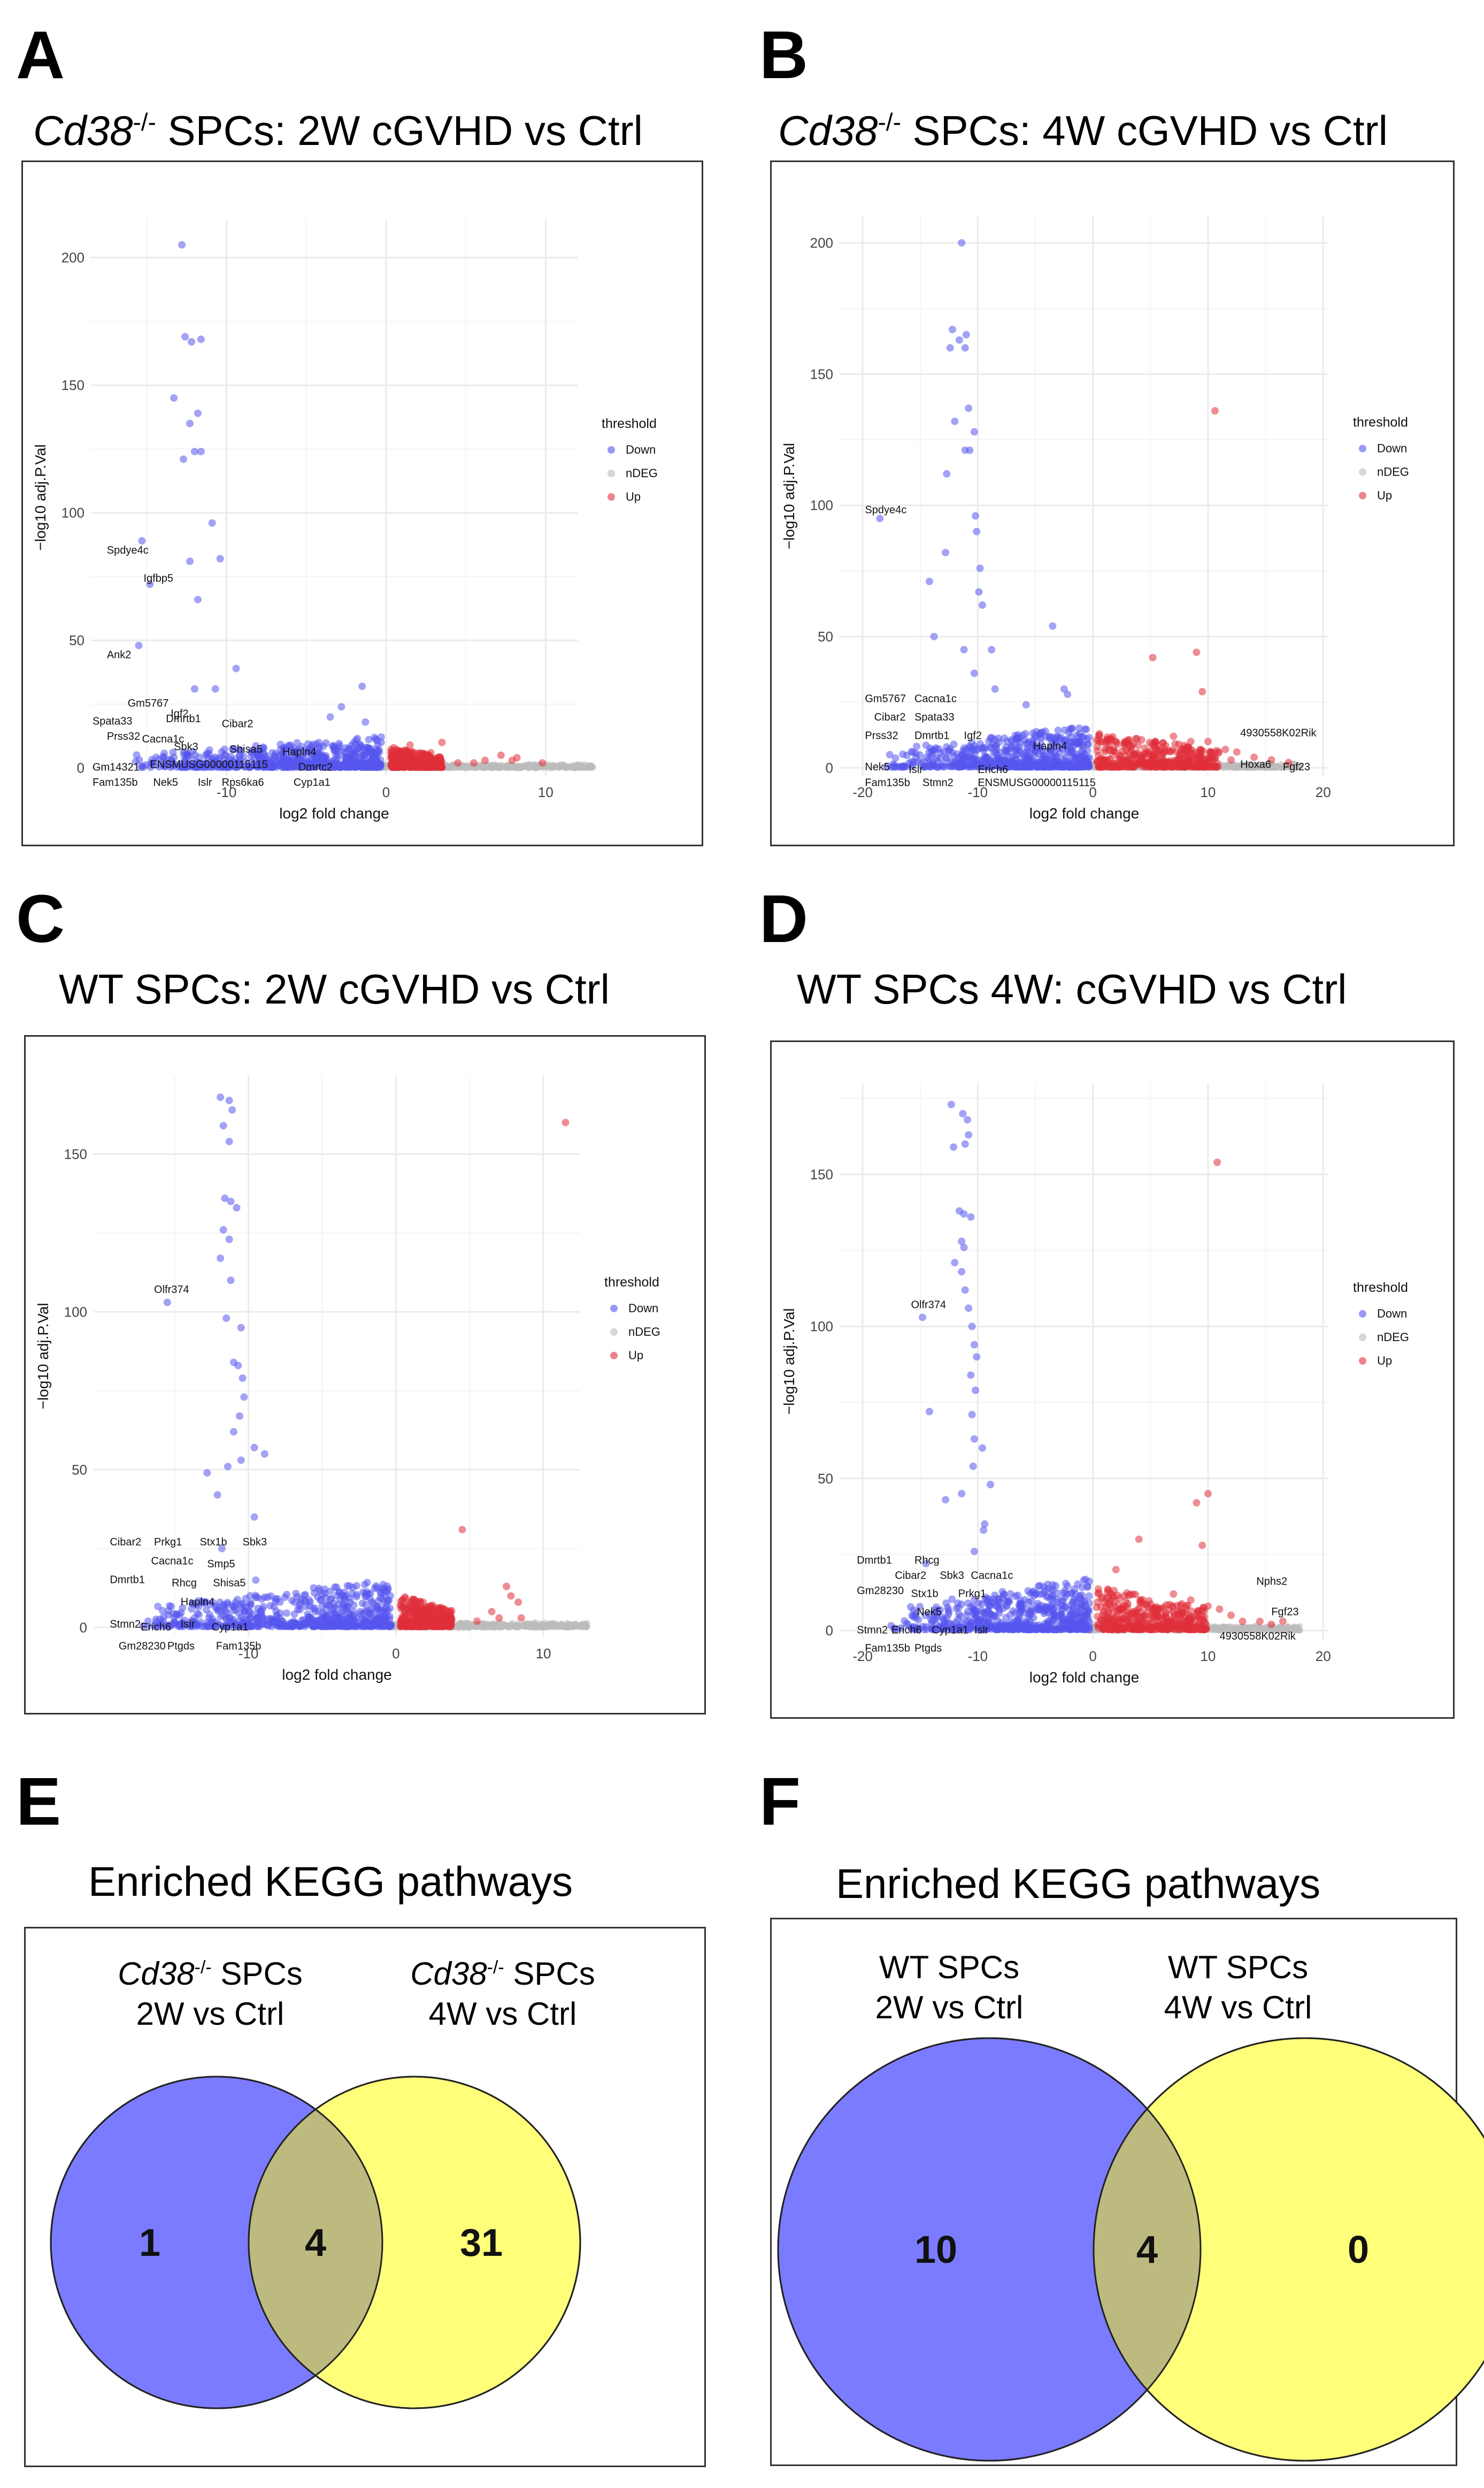 This screenshot has width=1484, height=2488. What do you see at coordinates (334, 814) in the screenshot?
I see `x-axis-title-a: log2 fold change` at bounding box center [334, 814].